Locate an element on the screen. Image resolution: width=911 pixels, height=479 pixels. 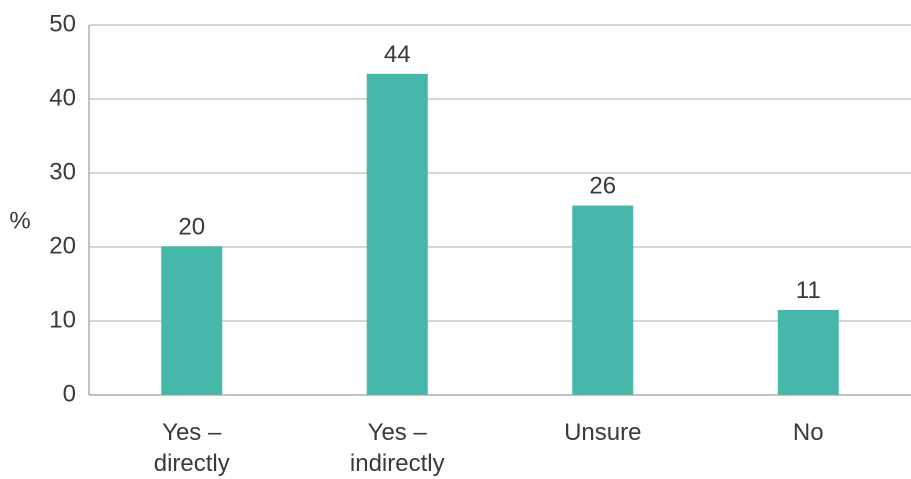
y-tick-label-50: 50 is located at coordinates (62, 23).